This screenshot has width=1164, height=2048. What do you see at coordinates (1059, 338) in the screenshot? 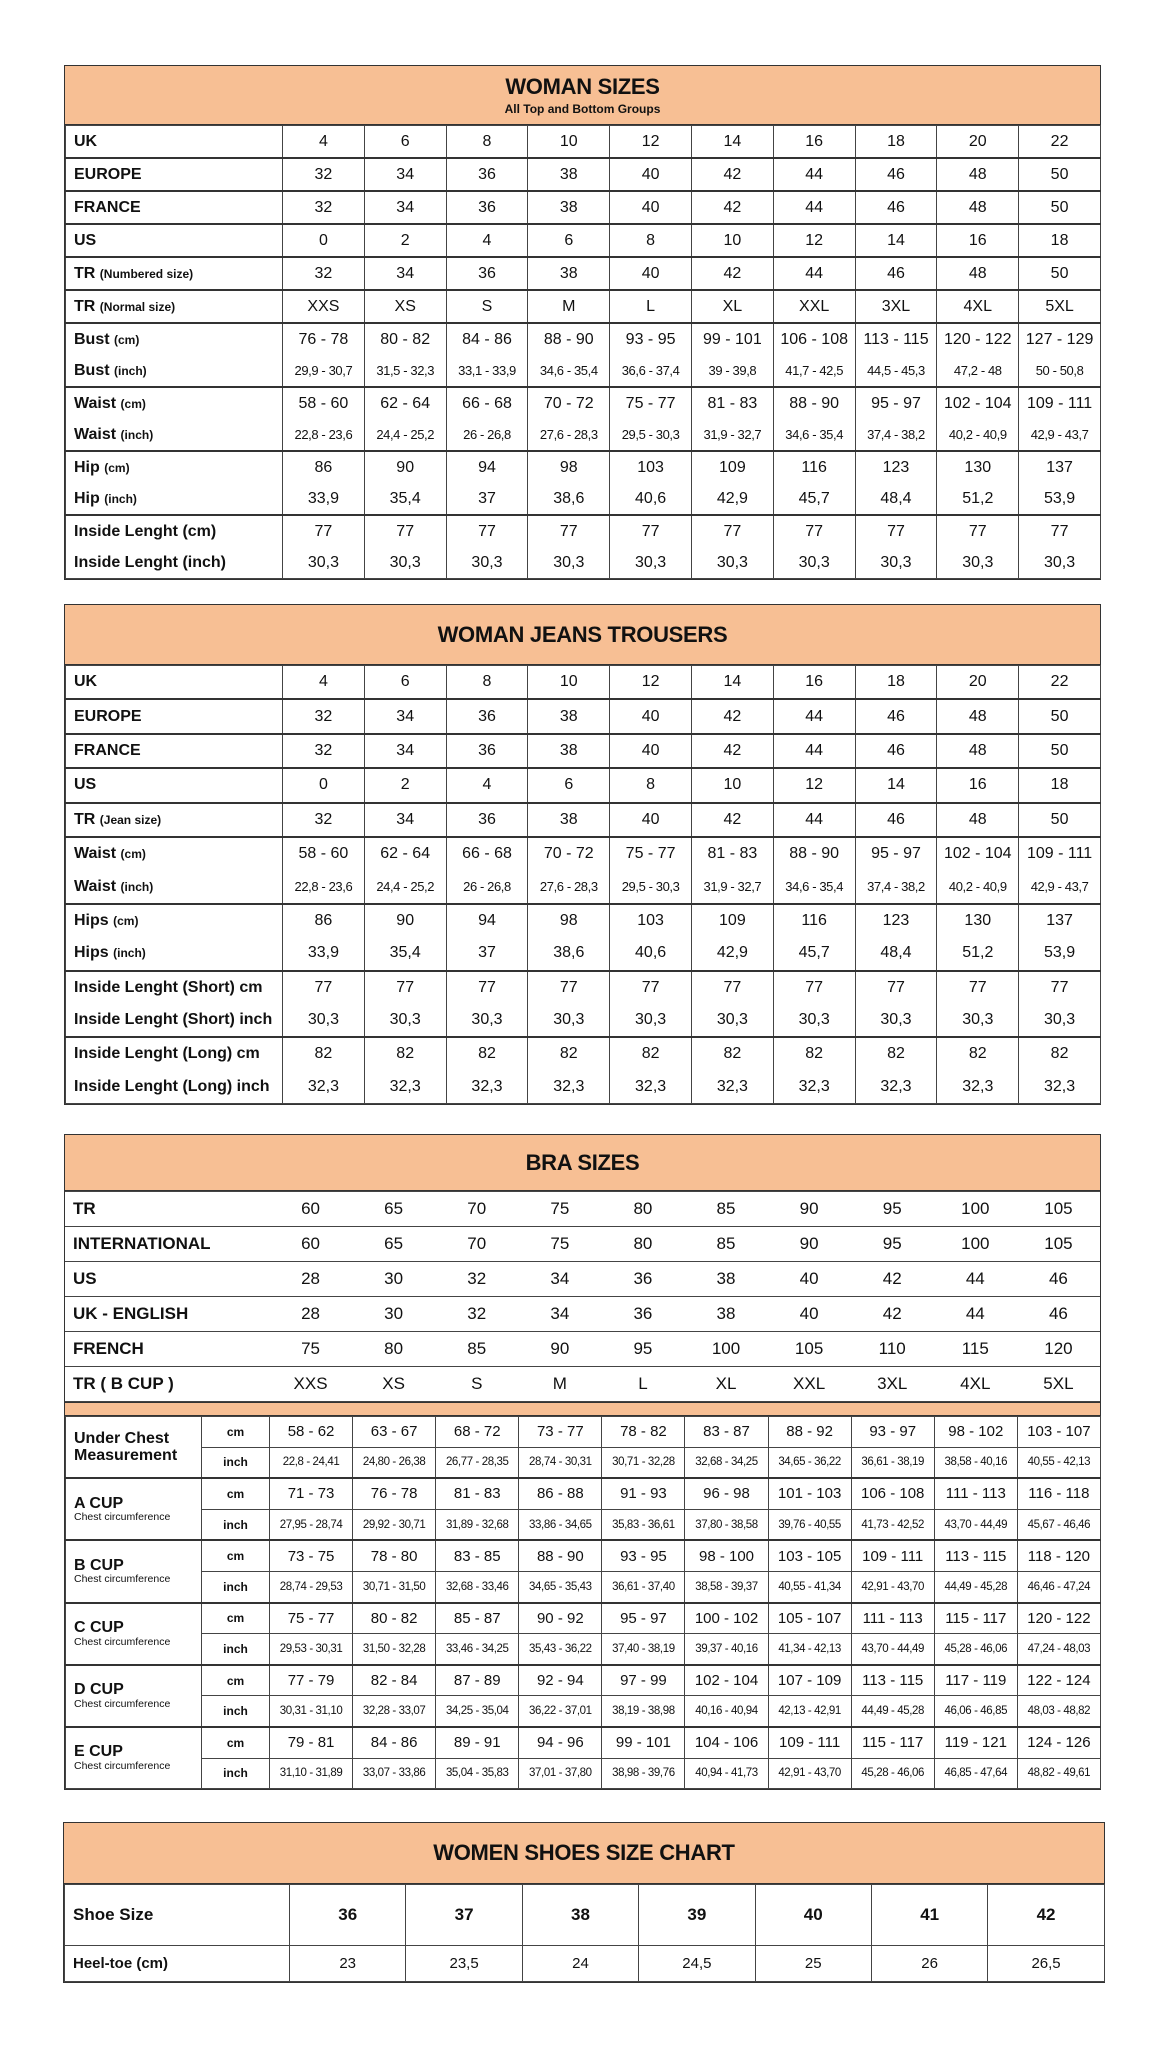
I see `table-cell: 127 - 129` at bounding box center [1059, 338].